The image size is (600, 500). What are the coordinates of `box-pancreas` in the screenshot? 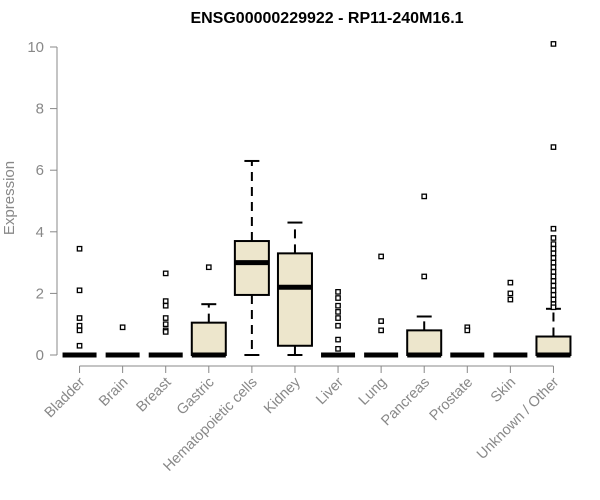 It's located at (424, 275).